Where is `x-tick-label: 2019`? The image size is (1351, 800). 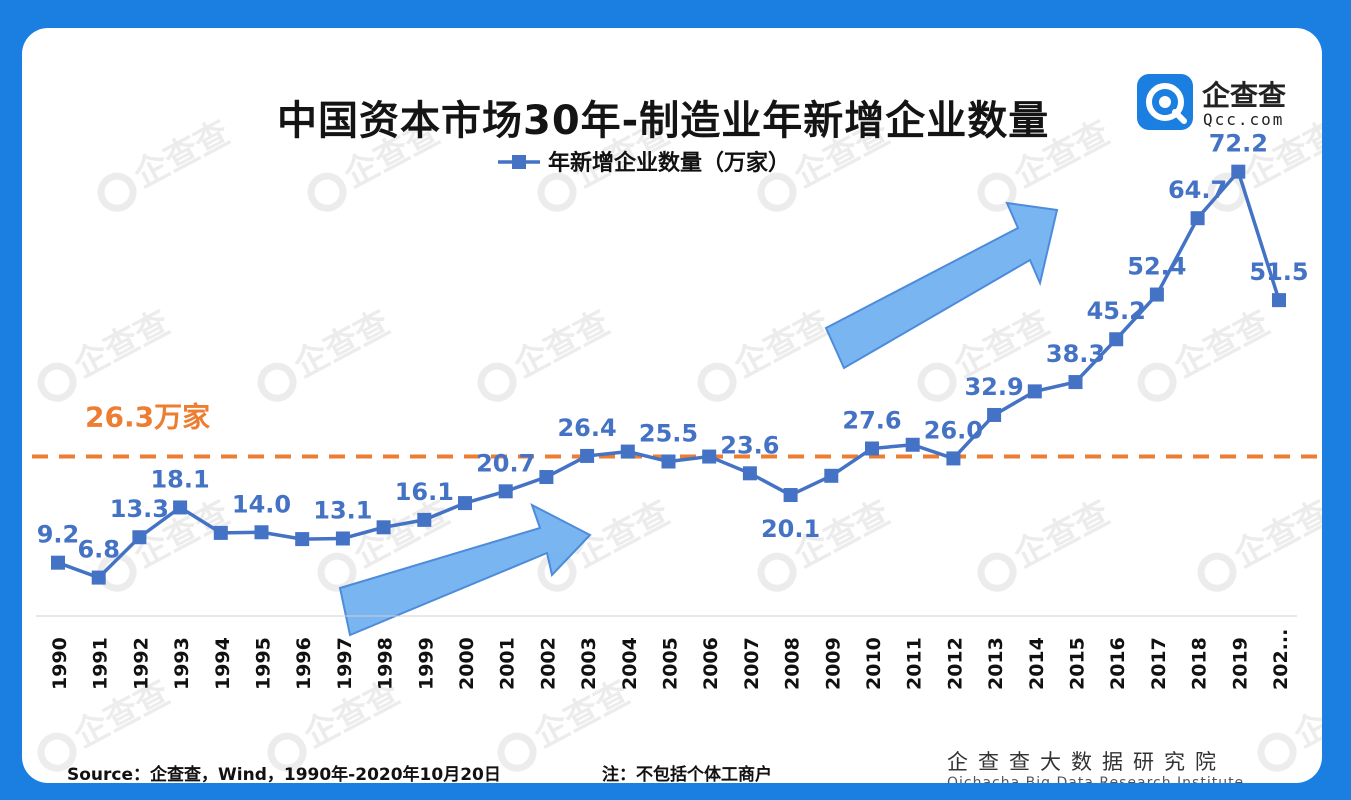
x-tick-label: 2019 is located at coordinates (1240, 663).